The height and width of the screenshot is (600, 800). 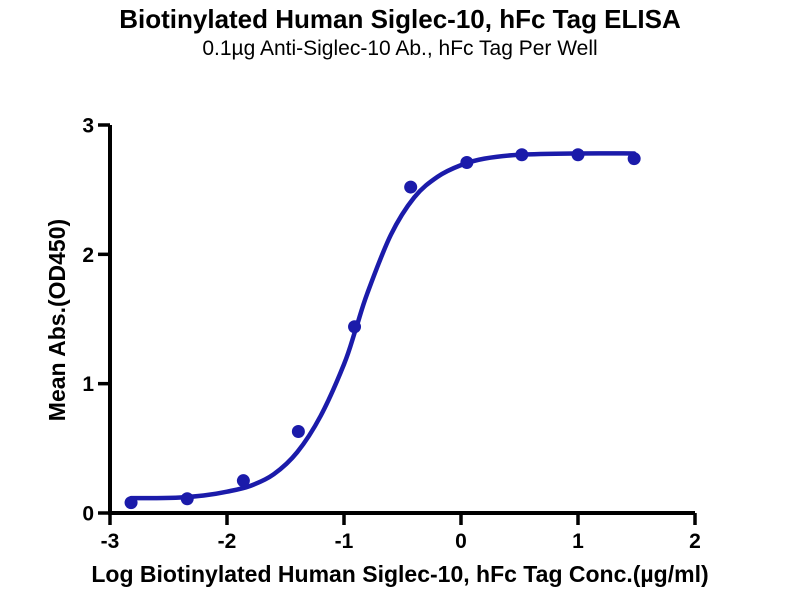 I want to click on x-tick-label: -3, so click(x=110, y=541).